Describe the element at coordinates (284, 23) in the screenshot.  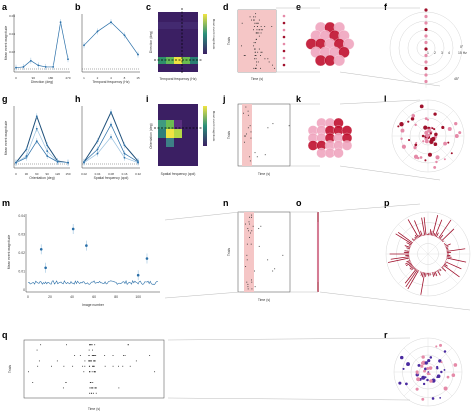
I see `condition-marker` at that location.